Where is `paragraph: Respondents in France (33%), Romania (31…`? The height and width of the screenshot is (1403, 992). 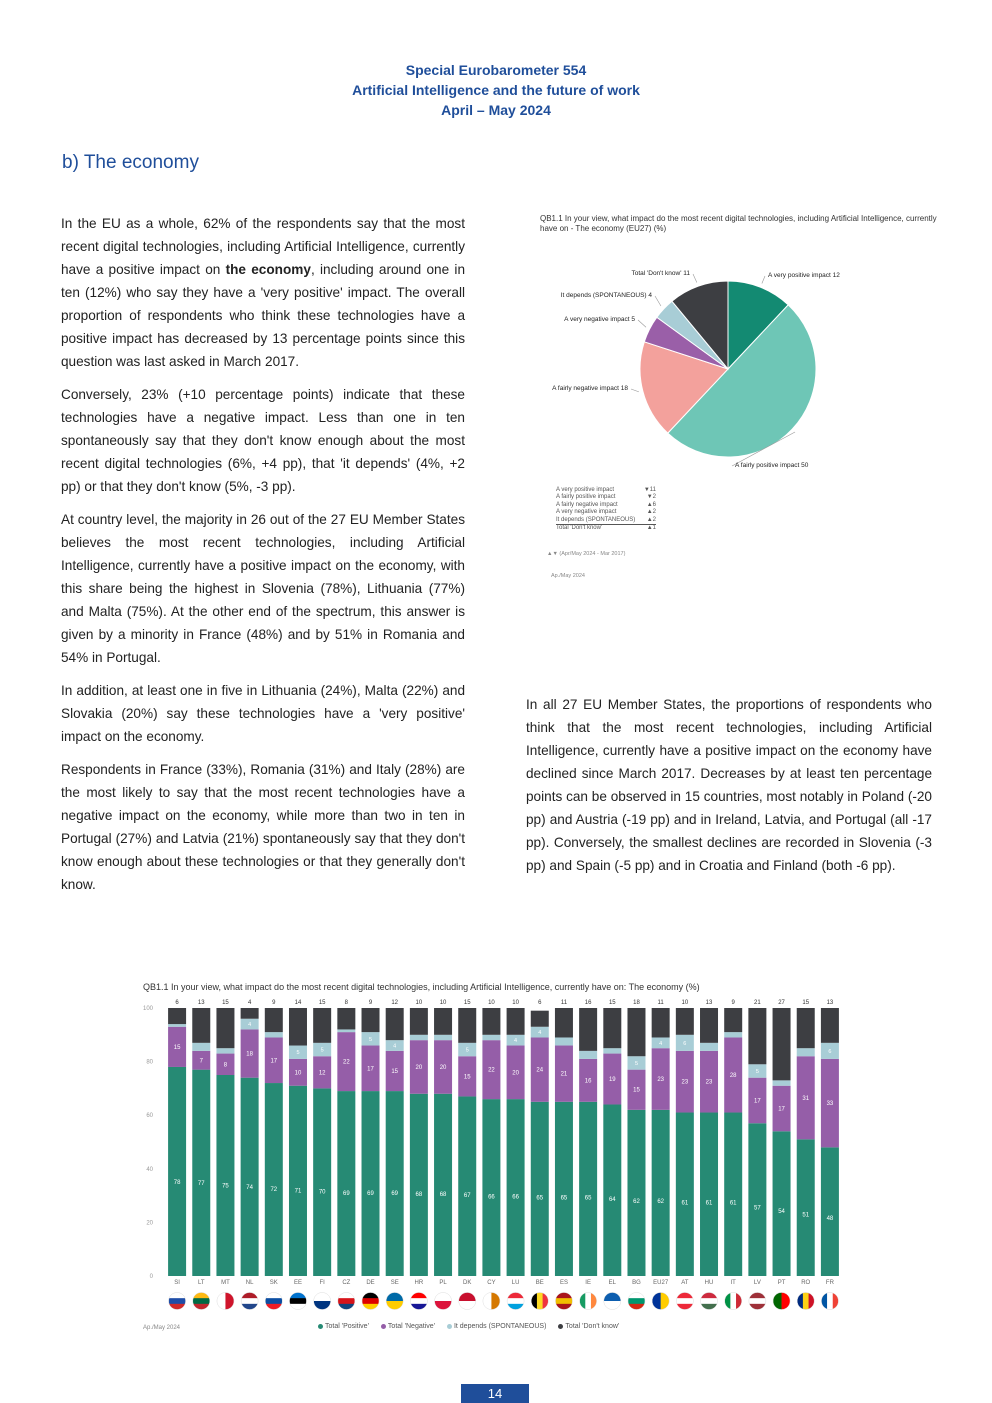
paragraph: Respondents in France (33%), Romania (31… is located at coordinates (263, 827).